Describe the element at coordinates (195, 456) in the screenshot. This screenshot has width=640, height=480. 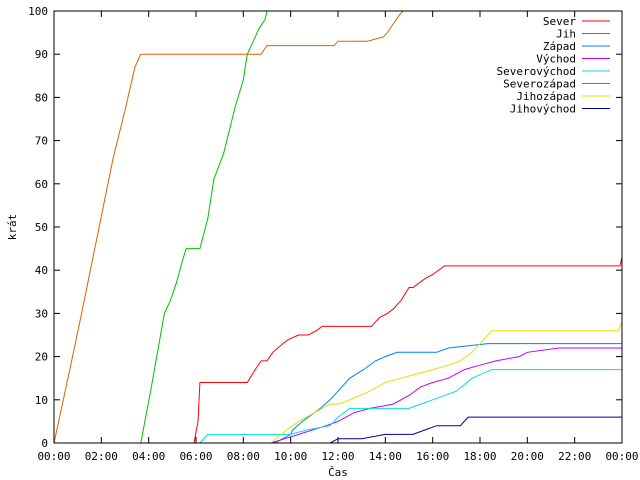
I see `x-tick-label: 06:00` at that location.